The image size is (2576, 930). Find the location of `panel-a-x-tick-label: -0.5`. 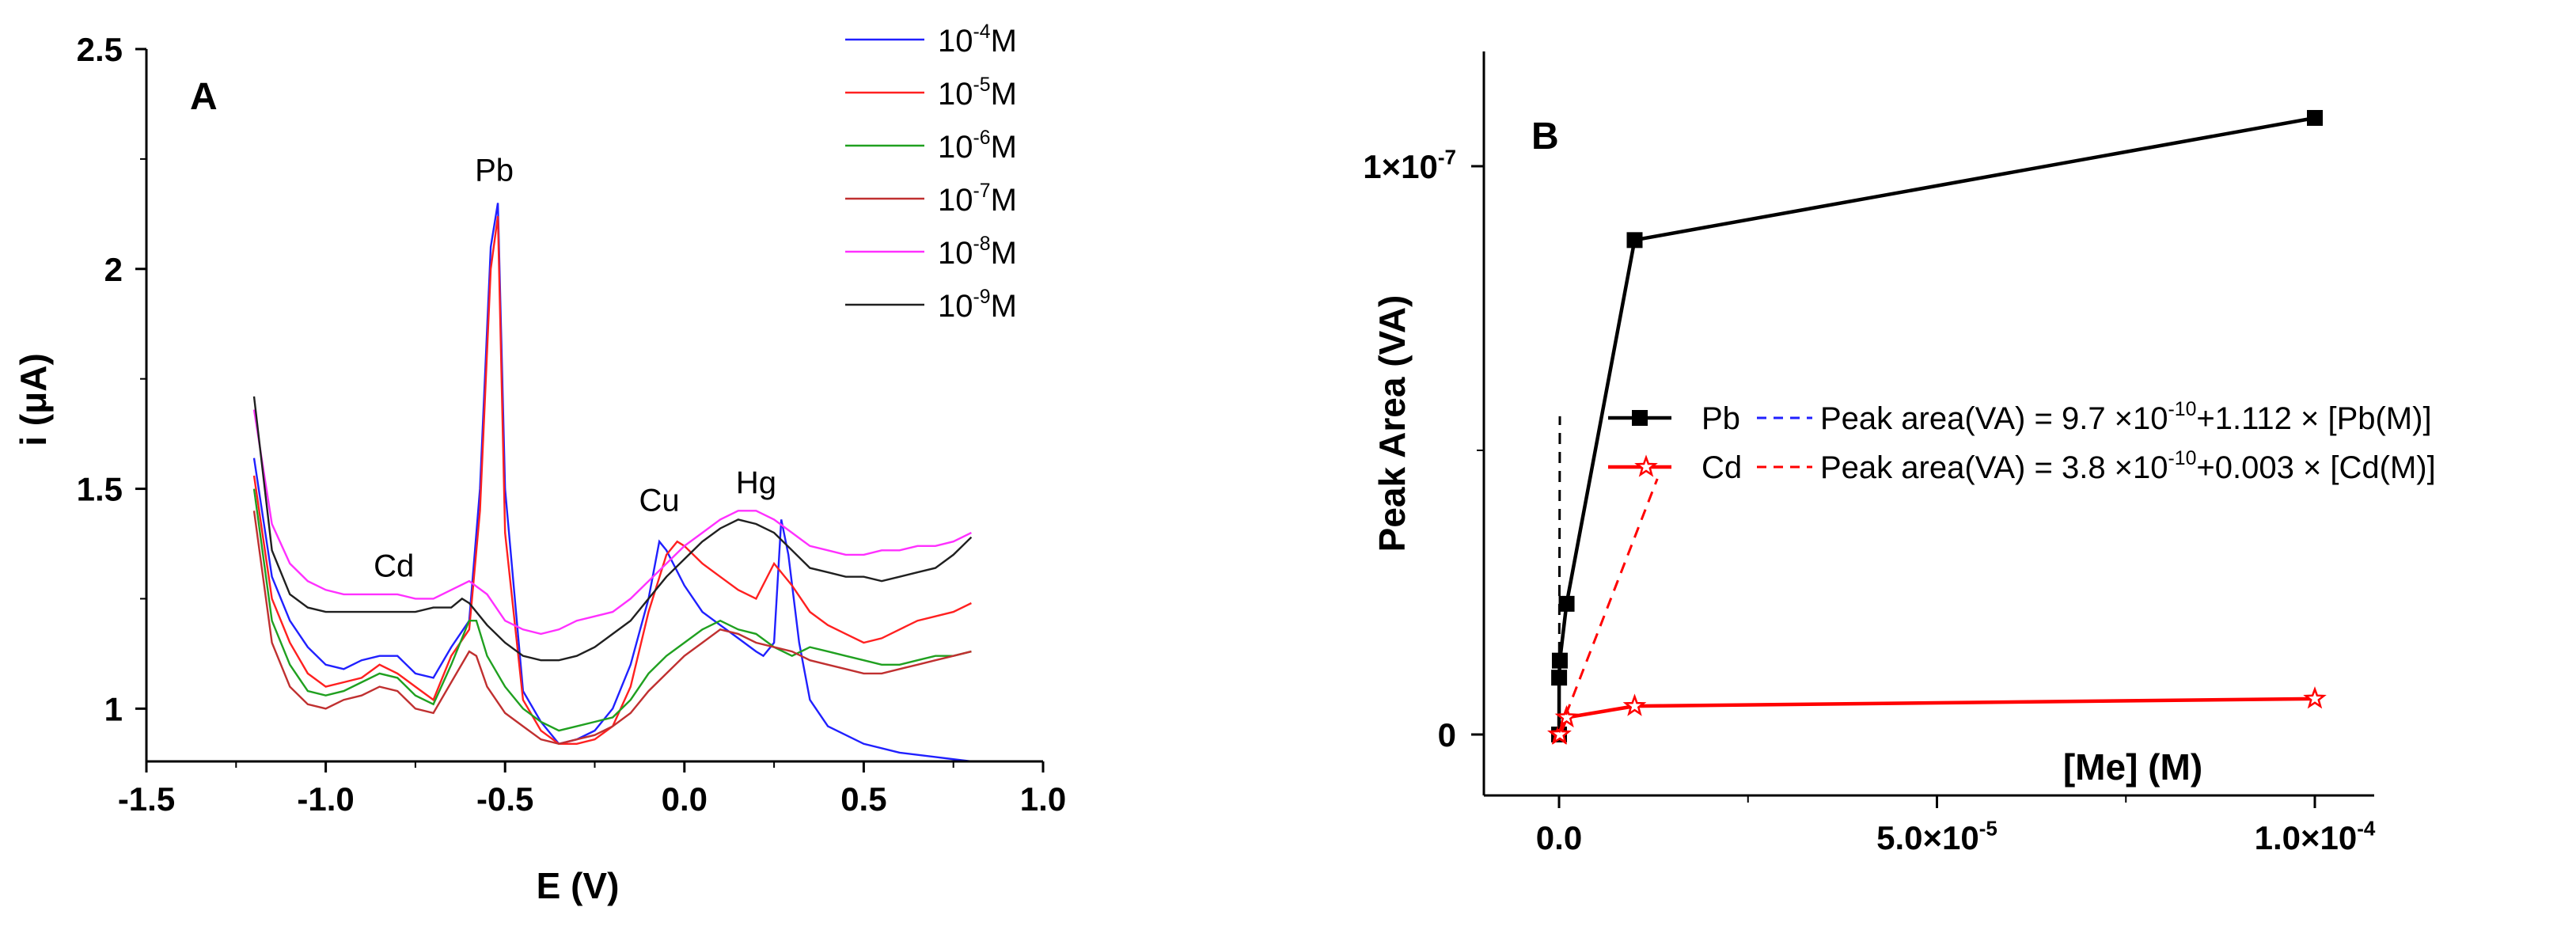

panel-a-x-tick-label: -0.5 is located at coordinates (504, 799).